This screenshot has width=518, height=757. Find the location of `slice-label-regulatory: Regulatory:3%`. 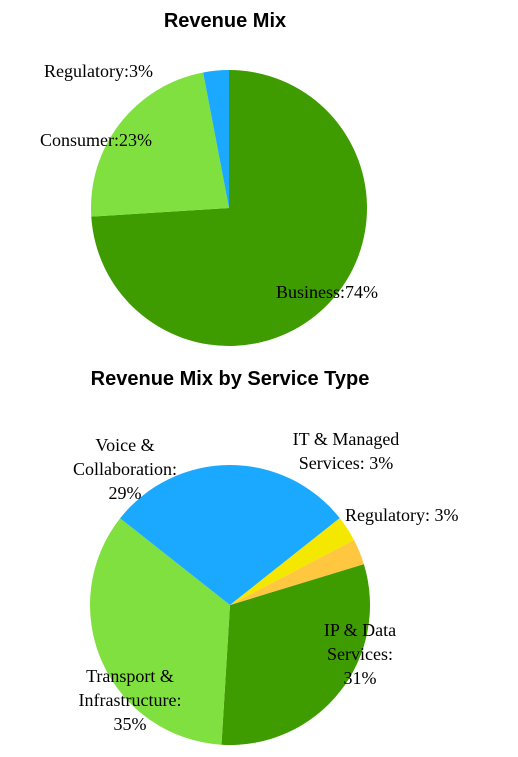

slice-label-regulatory: Regulatory:3% is located at coordinates (98, 71).